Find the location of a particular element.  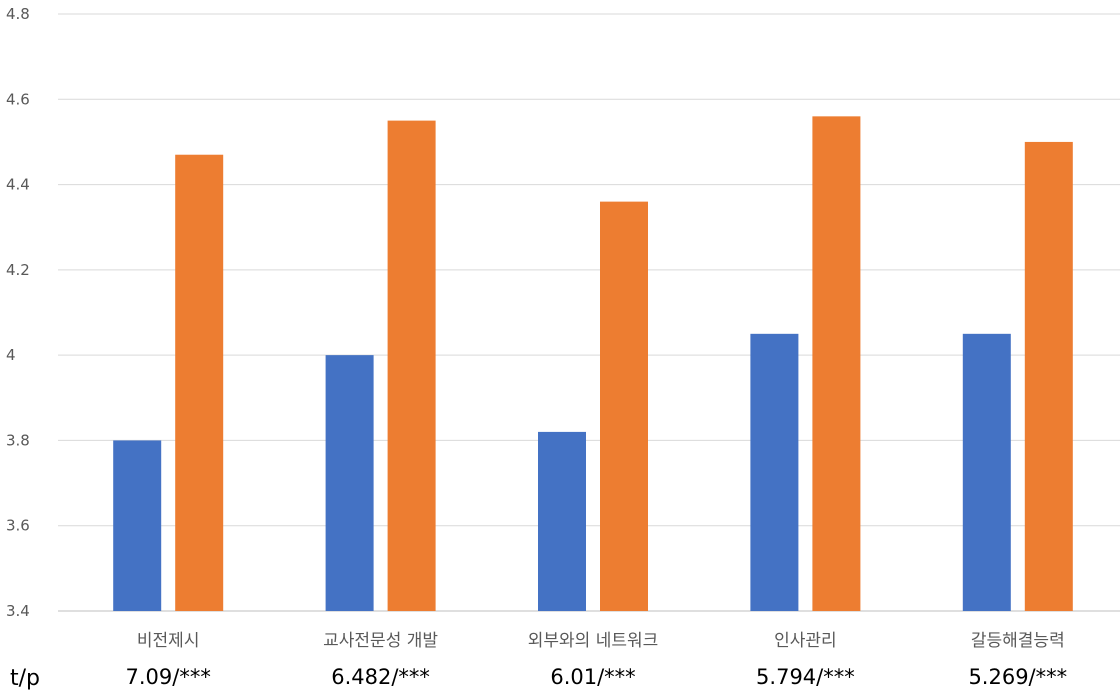

y-tick-label: 3.8 is located at coordinates (18, 440).